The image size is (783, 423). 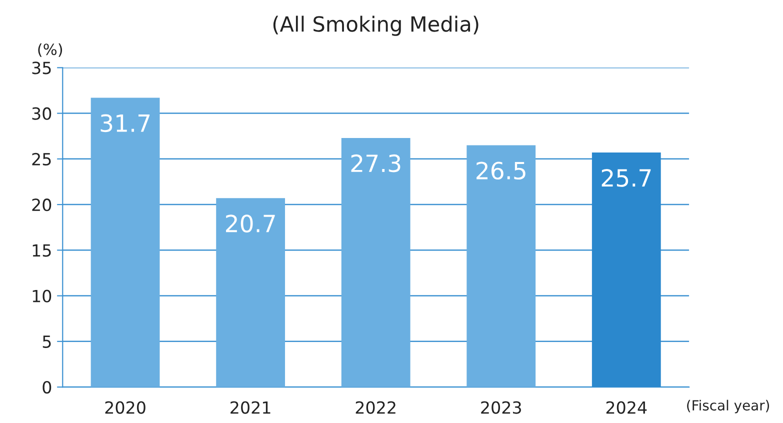 What do you see at coordinates (42, 296) in the screenshot?
I see `y-tick-label: 10` at bounding box center [42, 296].